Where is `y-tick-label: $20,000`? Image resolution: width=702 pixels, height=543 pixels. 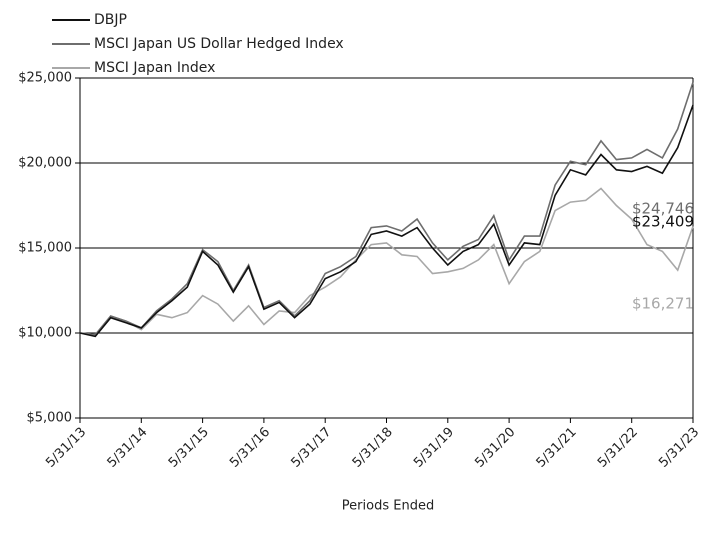
y-tick-label: $20,000 is located at coordinates (45, 163).